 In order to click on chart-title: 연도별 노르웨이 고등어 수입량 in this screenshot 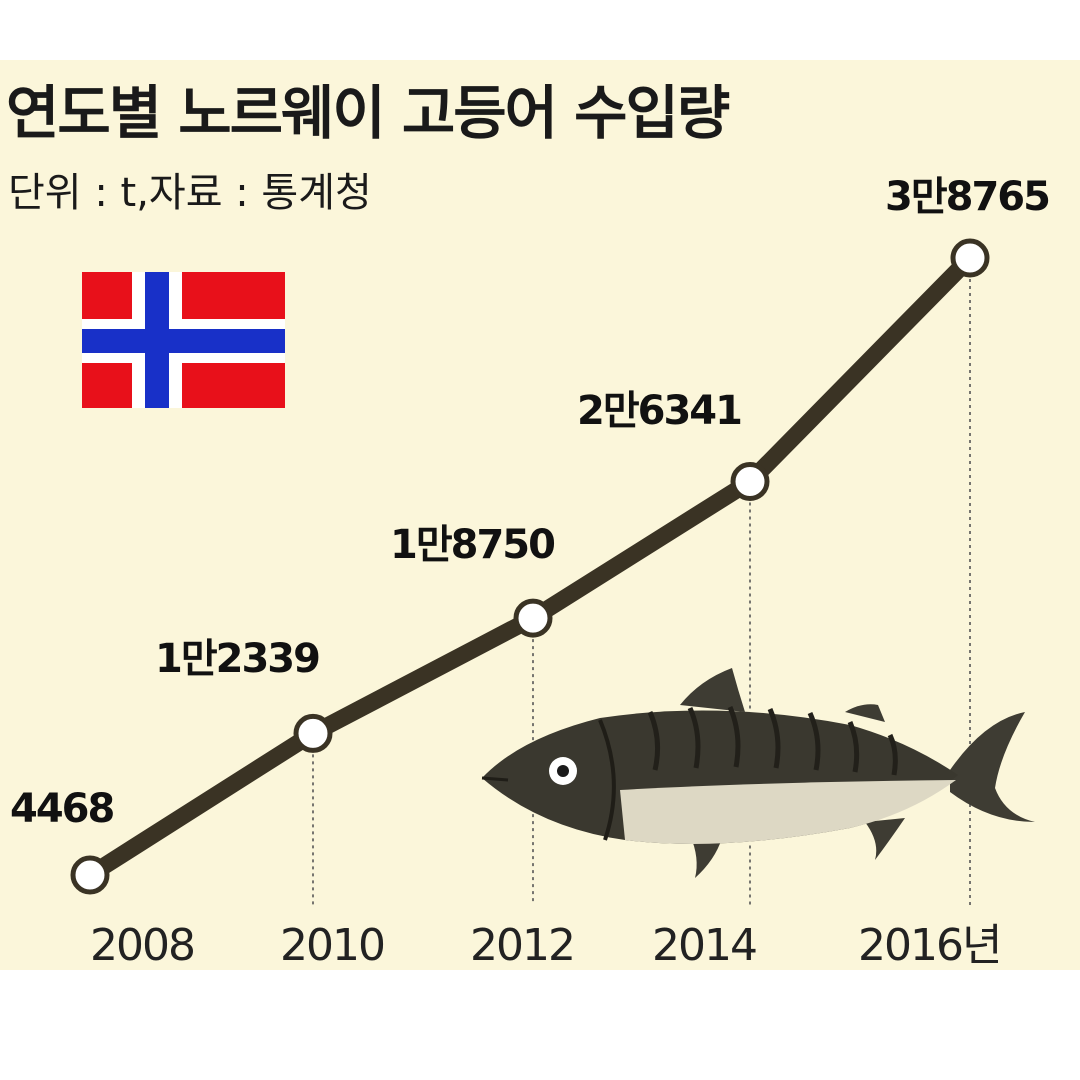, I will do `click(368, 113)`.